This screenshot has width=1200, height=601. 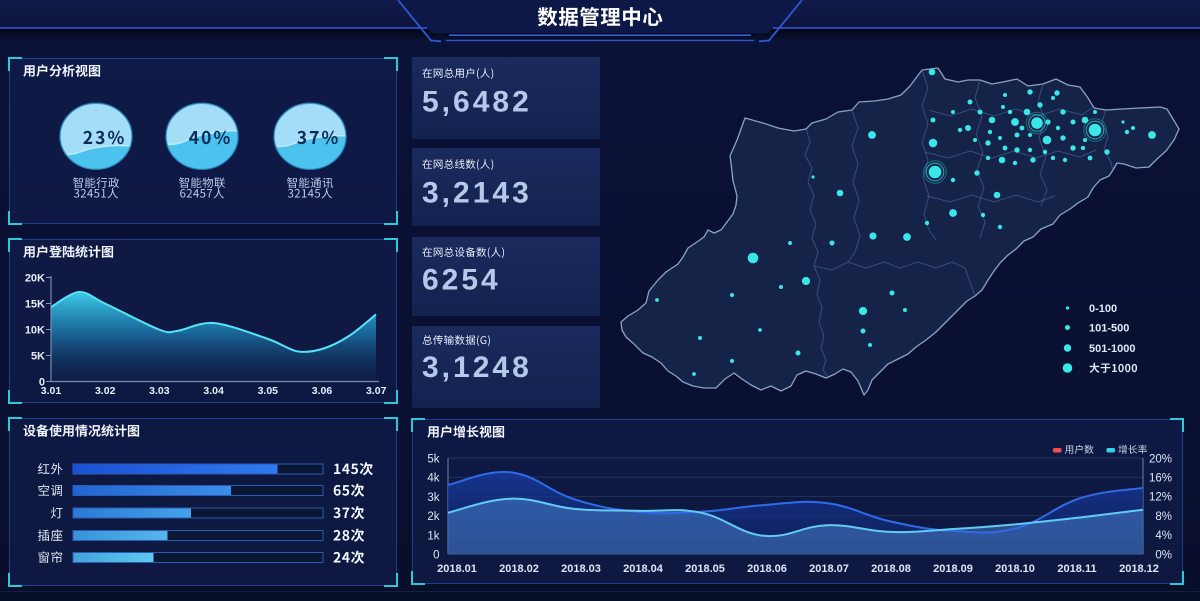 I want to click on svg-text: 2018.02, so click(x=519, y=569).